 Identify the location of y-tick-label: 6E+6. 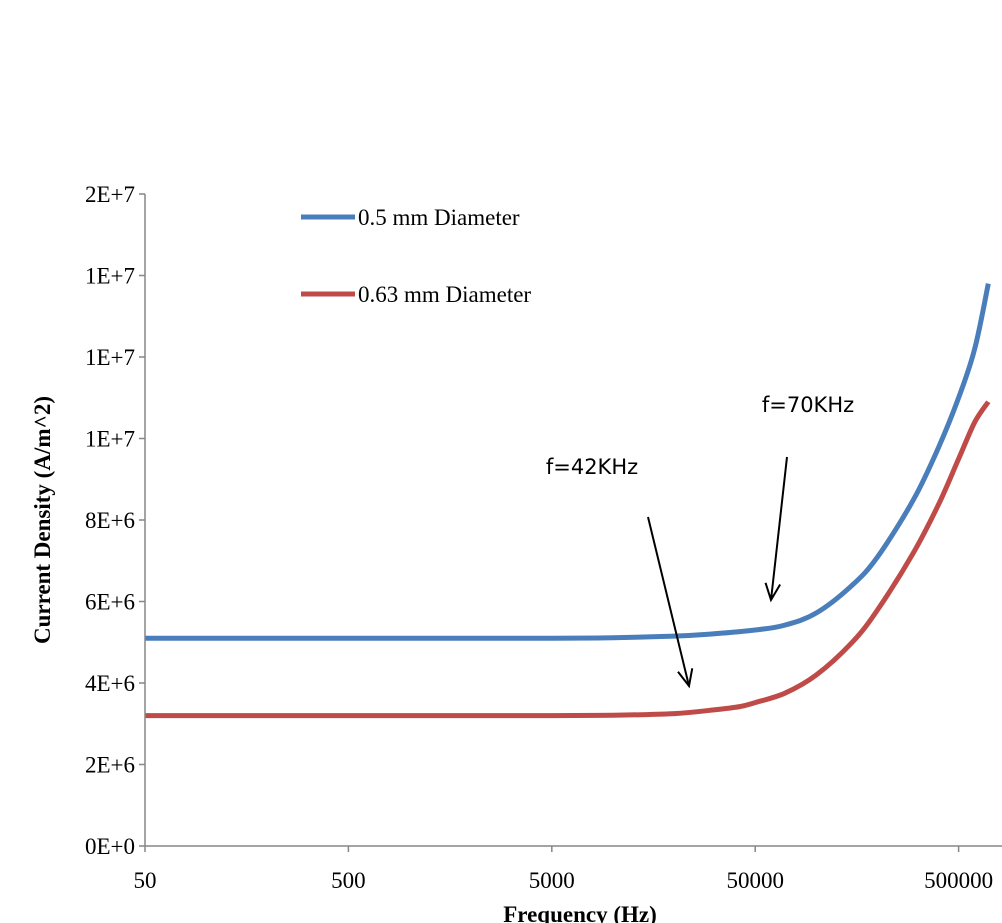
(110, 602).